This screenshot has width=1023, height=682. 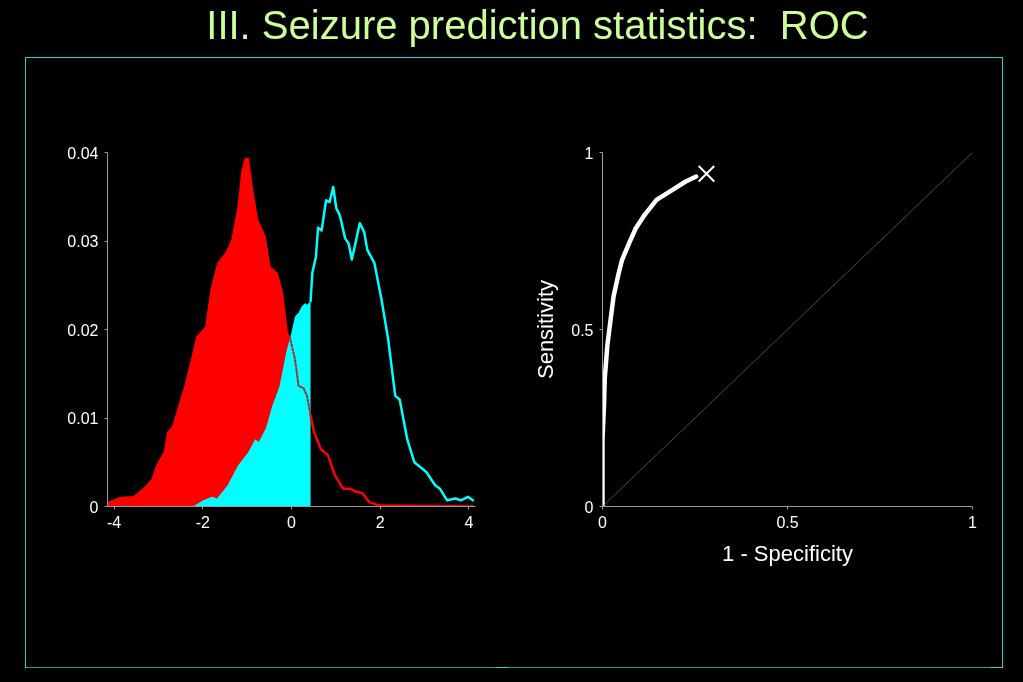 I want to click on y-axis-title: Sensitivity, so click(x=546, y=329).